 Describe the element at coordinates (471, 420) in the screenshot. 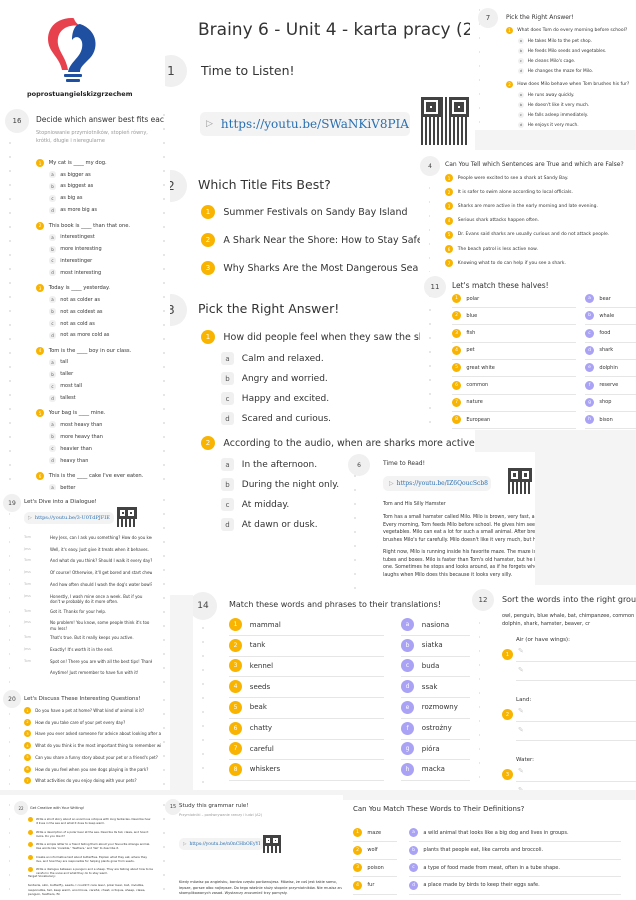

I see `match-left-item: 8 European` at that location.